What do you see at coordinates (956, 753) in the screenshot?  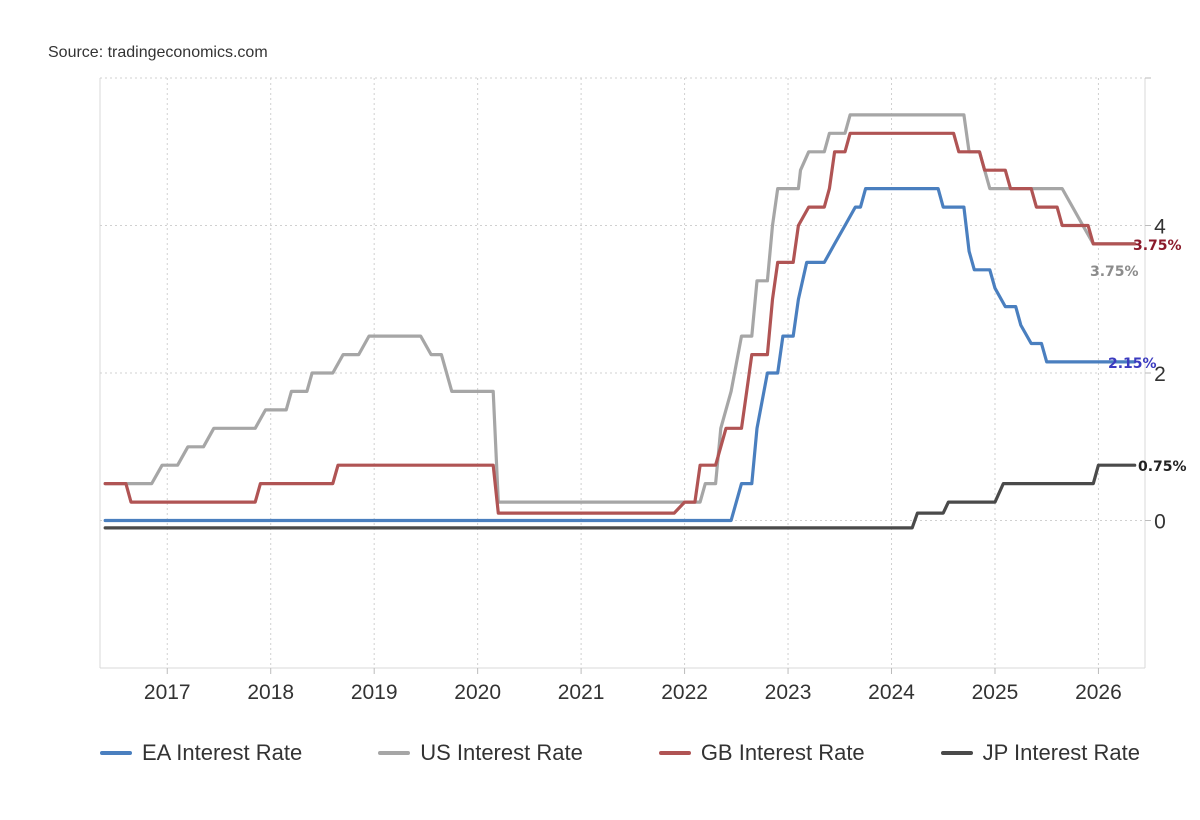 I see `legend-swatch-jp` at bounding box center [956, 753].